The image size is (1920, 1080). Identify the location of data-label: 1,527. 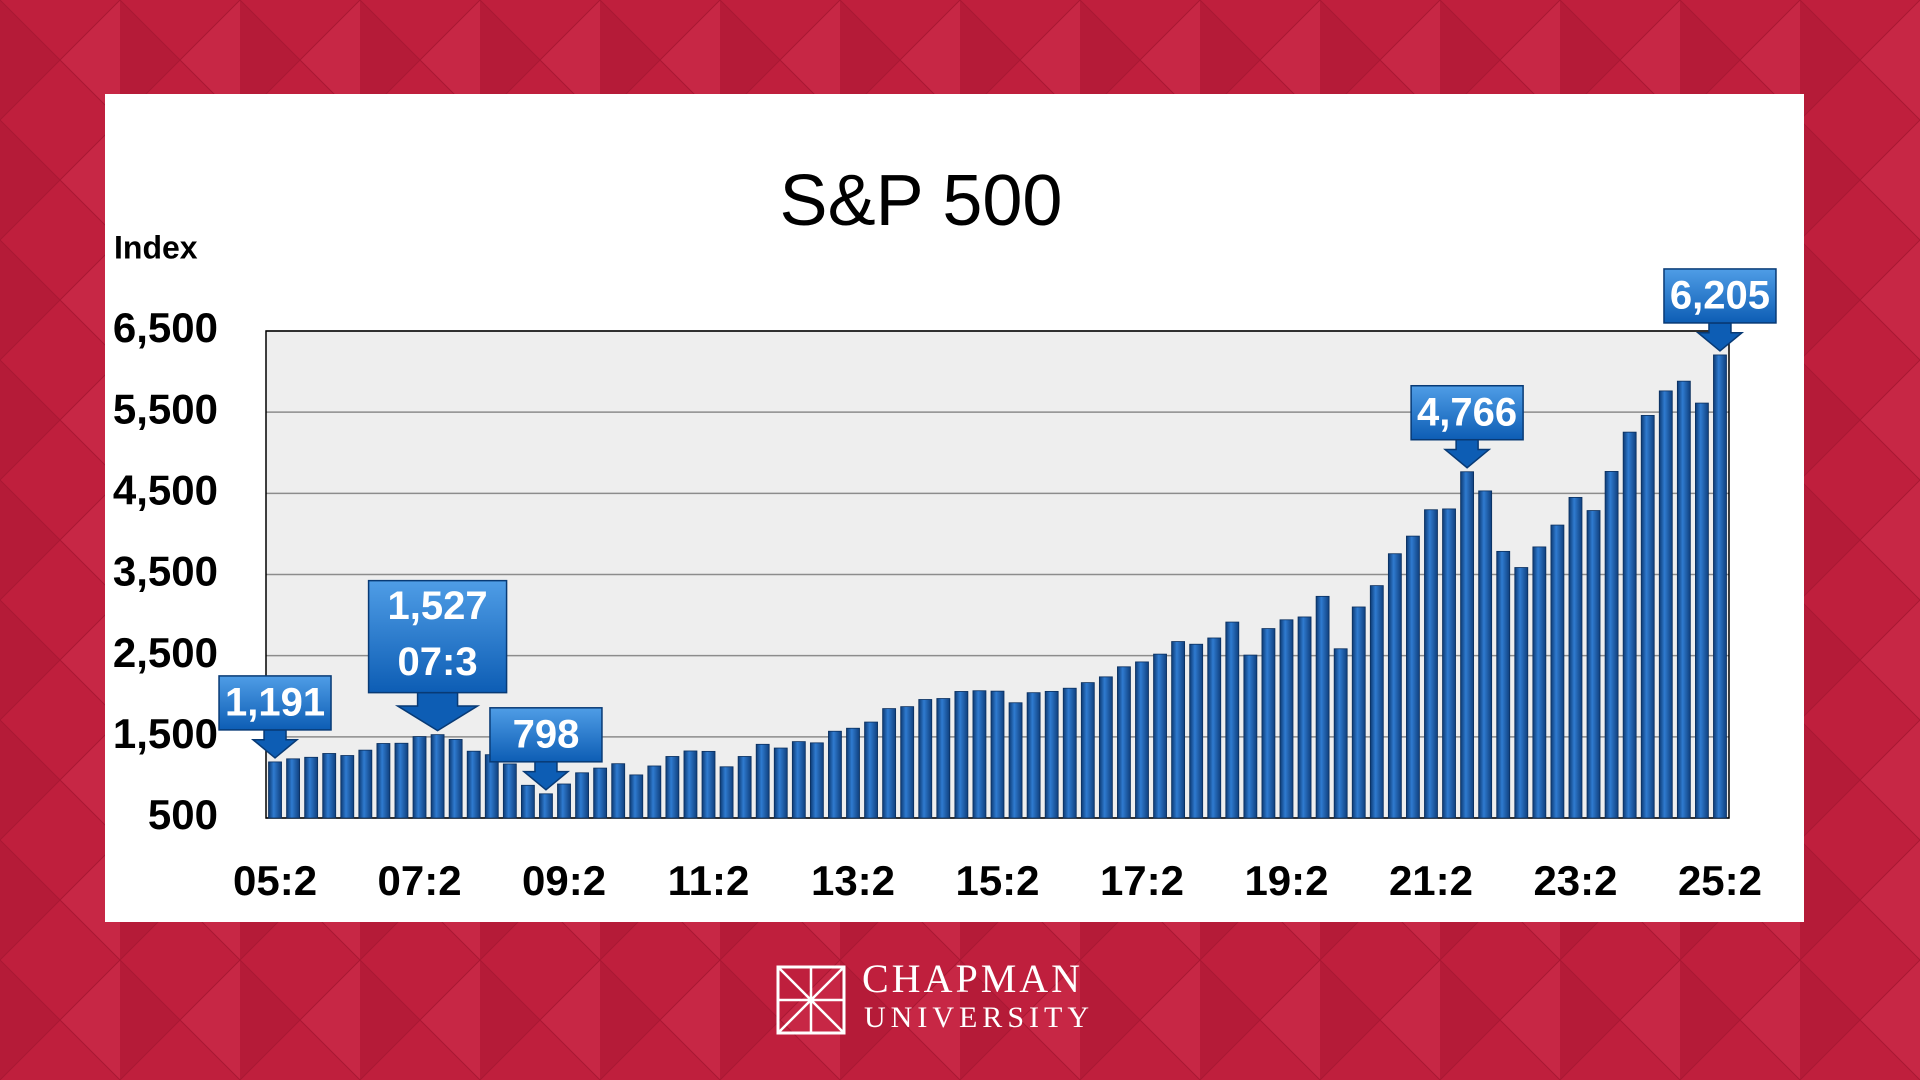
(438, 606).